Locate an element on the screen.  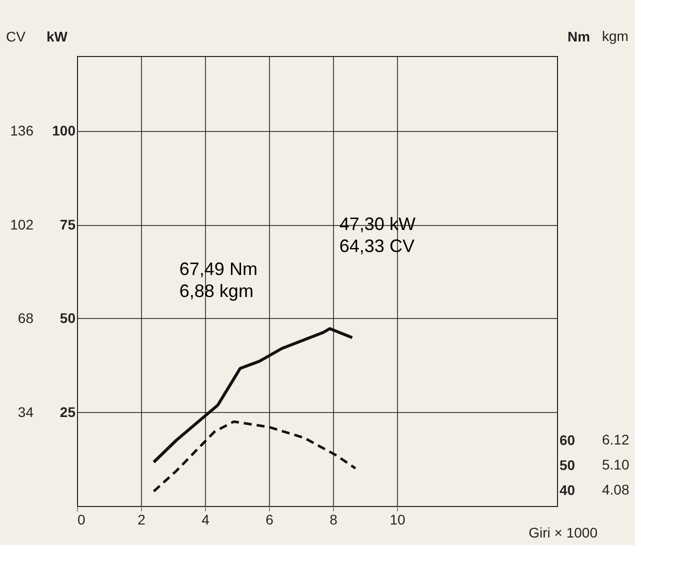
y2-tick-label: 50 is located at coordinates (568, 464).